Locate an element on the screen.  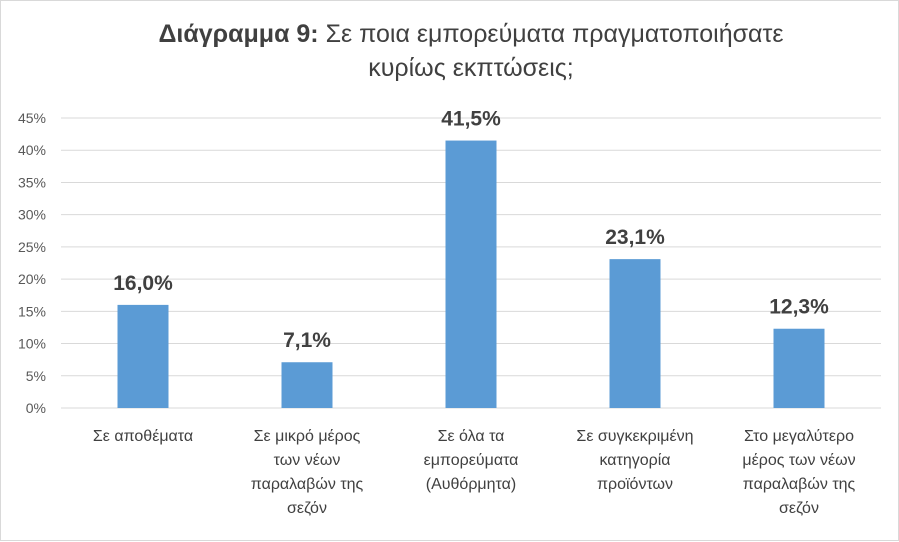
x-category-label: Σε συγκεκριμένη κατηγορία προϊόντων is located at coordinates (634, 460).